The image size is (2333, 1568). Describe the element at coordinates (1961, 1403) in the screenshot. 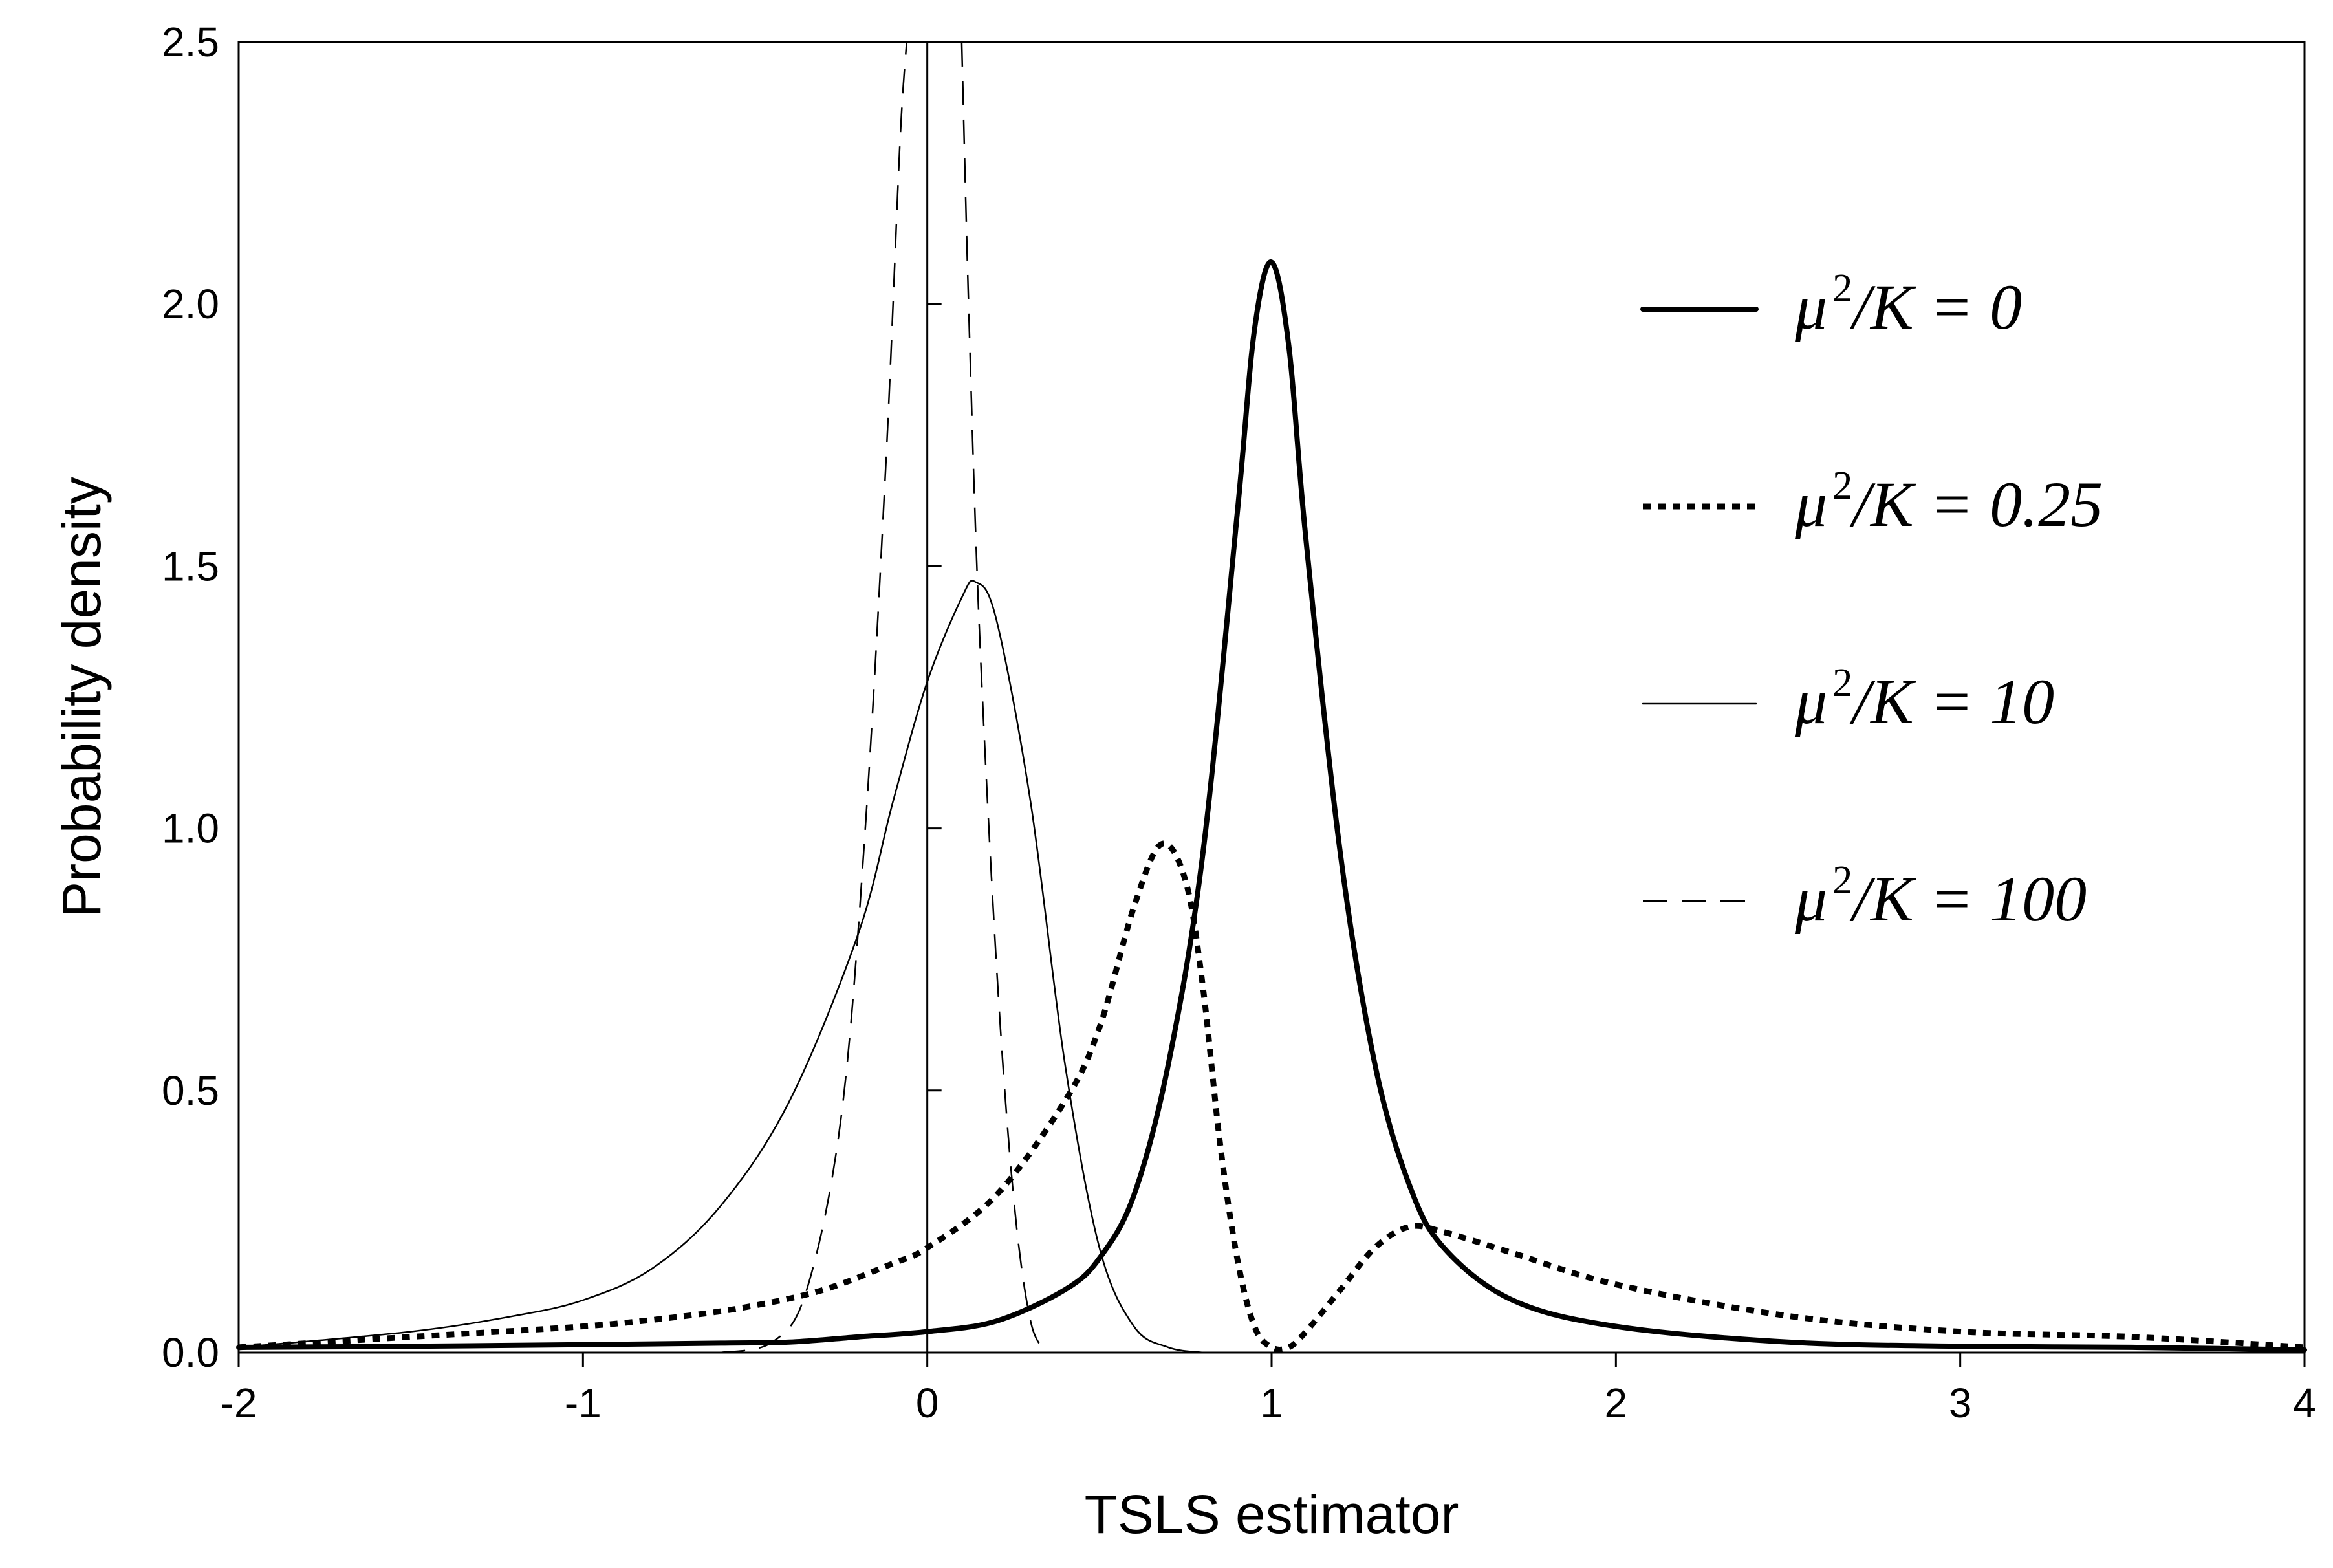

I see `x-tick-label: 3` at that location.